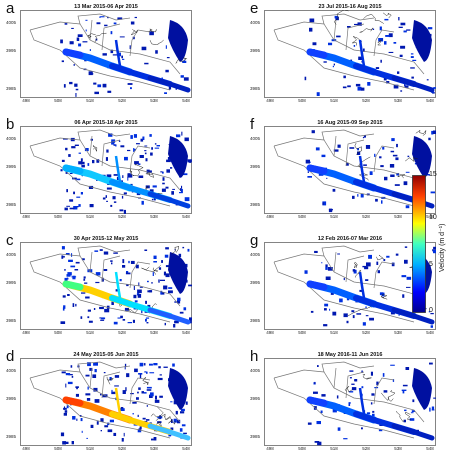 This screenshot has height=474, width=474. I want to click on right-ice-patch, so click(178, 157).